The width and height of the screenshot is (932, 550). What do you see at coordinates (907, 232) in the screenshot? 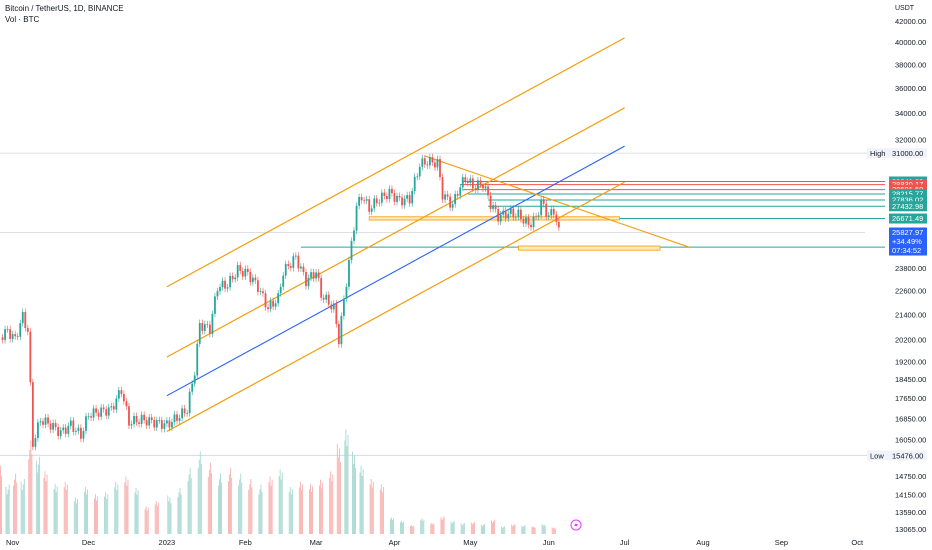
I see `last-price-tag-text: 25827.97` at bounding box center [907, 232].